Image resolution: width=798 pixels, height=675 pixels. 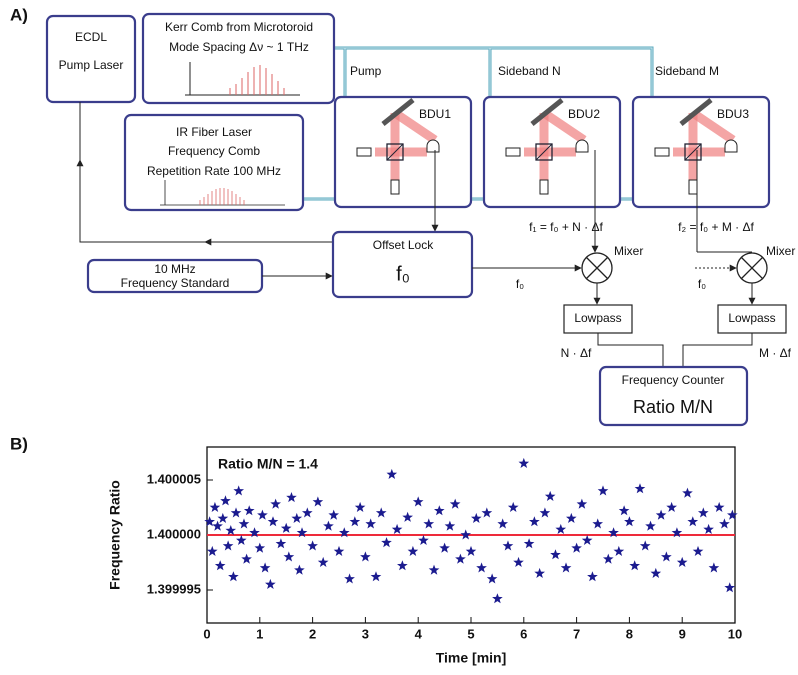 I want to click on difference-label: N · Δf, so click(x=576, y=353).